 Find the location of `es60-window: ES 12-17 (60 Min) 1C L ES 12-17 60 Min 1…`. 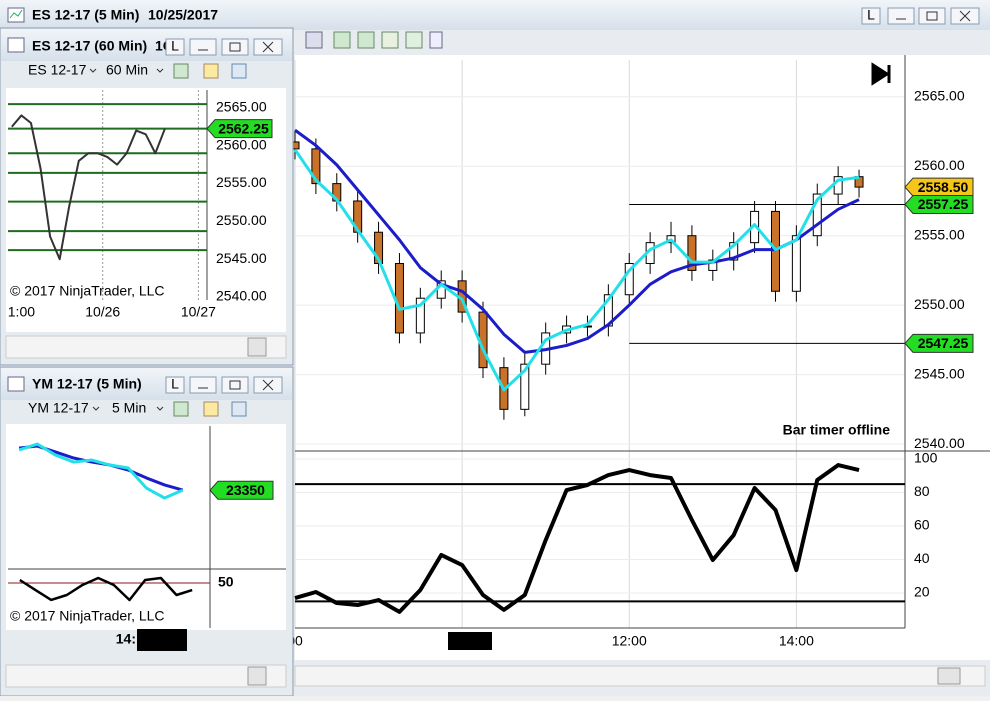

es60-window: ES 12-17 (60 Min) 1C L ES 12-17 60 Min 1… is located at coordinates (147, 196).